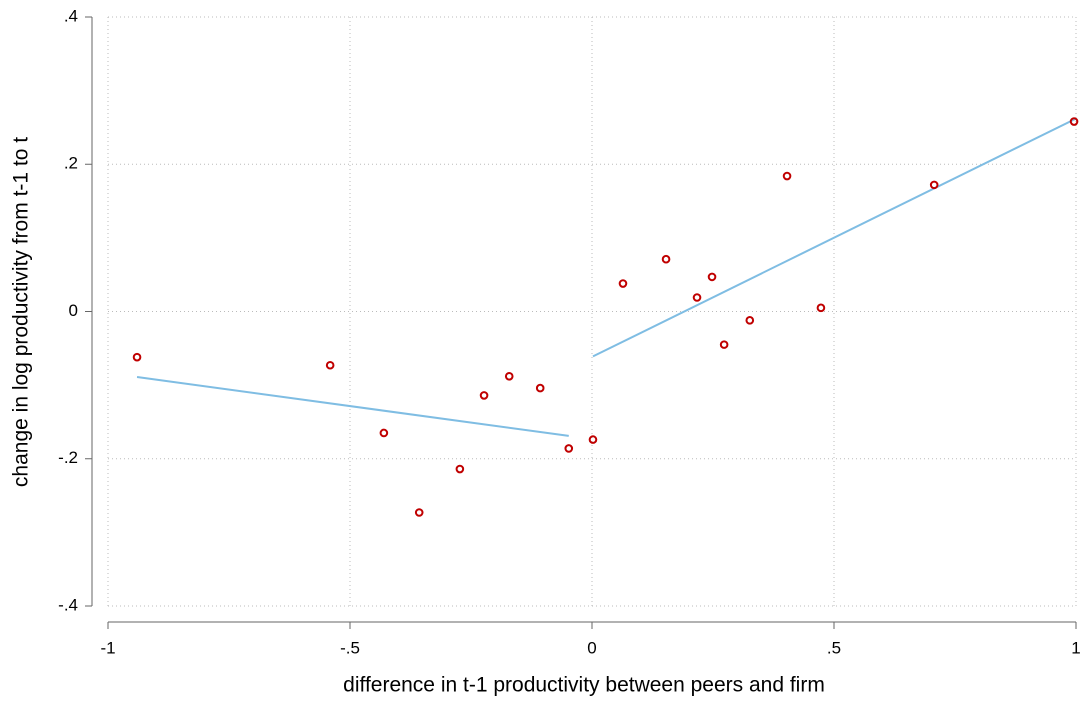 The width and height of the screenshot is (1086, 702). I want to click on y-tick-label: -.2, so click(68, 457).